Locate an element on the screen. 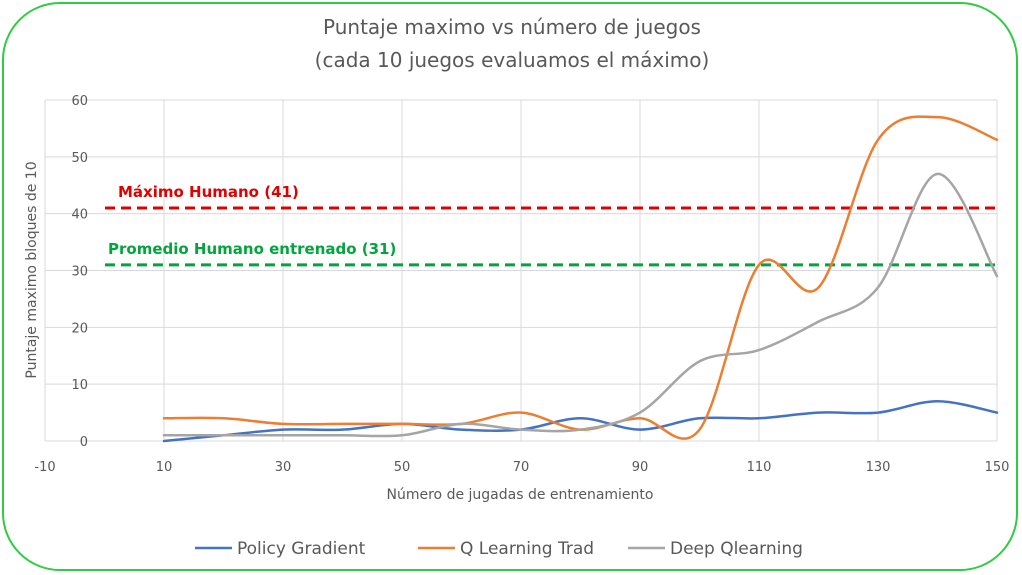  x-axis-tick-labels: -10 10 30 50 70 90 110 130 150 is located at coordinates (521, 467).